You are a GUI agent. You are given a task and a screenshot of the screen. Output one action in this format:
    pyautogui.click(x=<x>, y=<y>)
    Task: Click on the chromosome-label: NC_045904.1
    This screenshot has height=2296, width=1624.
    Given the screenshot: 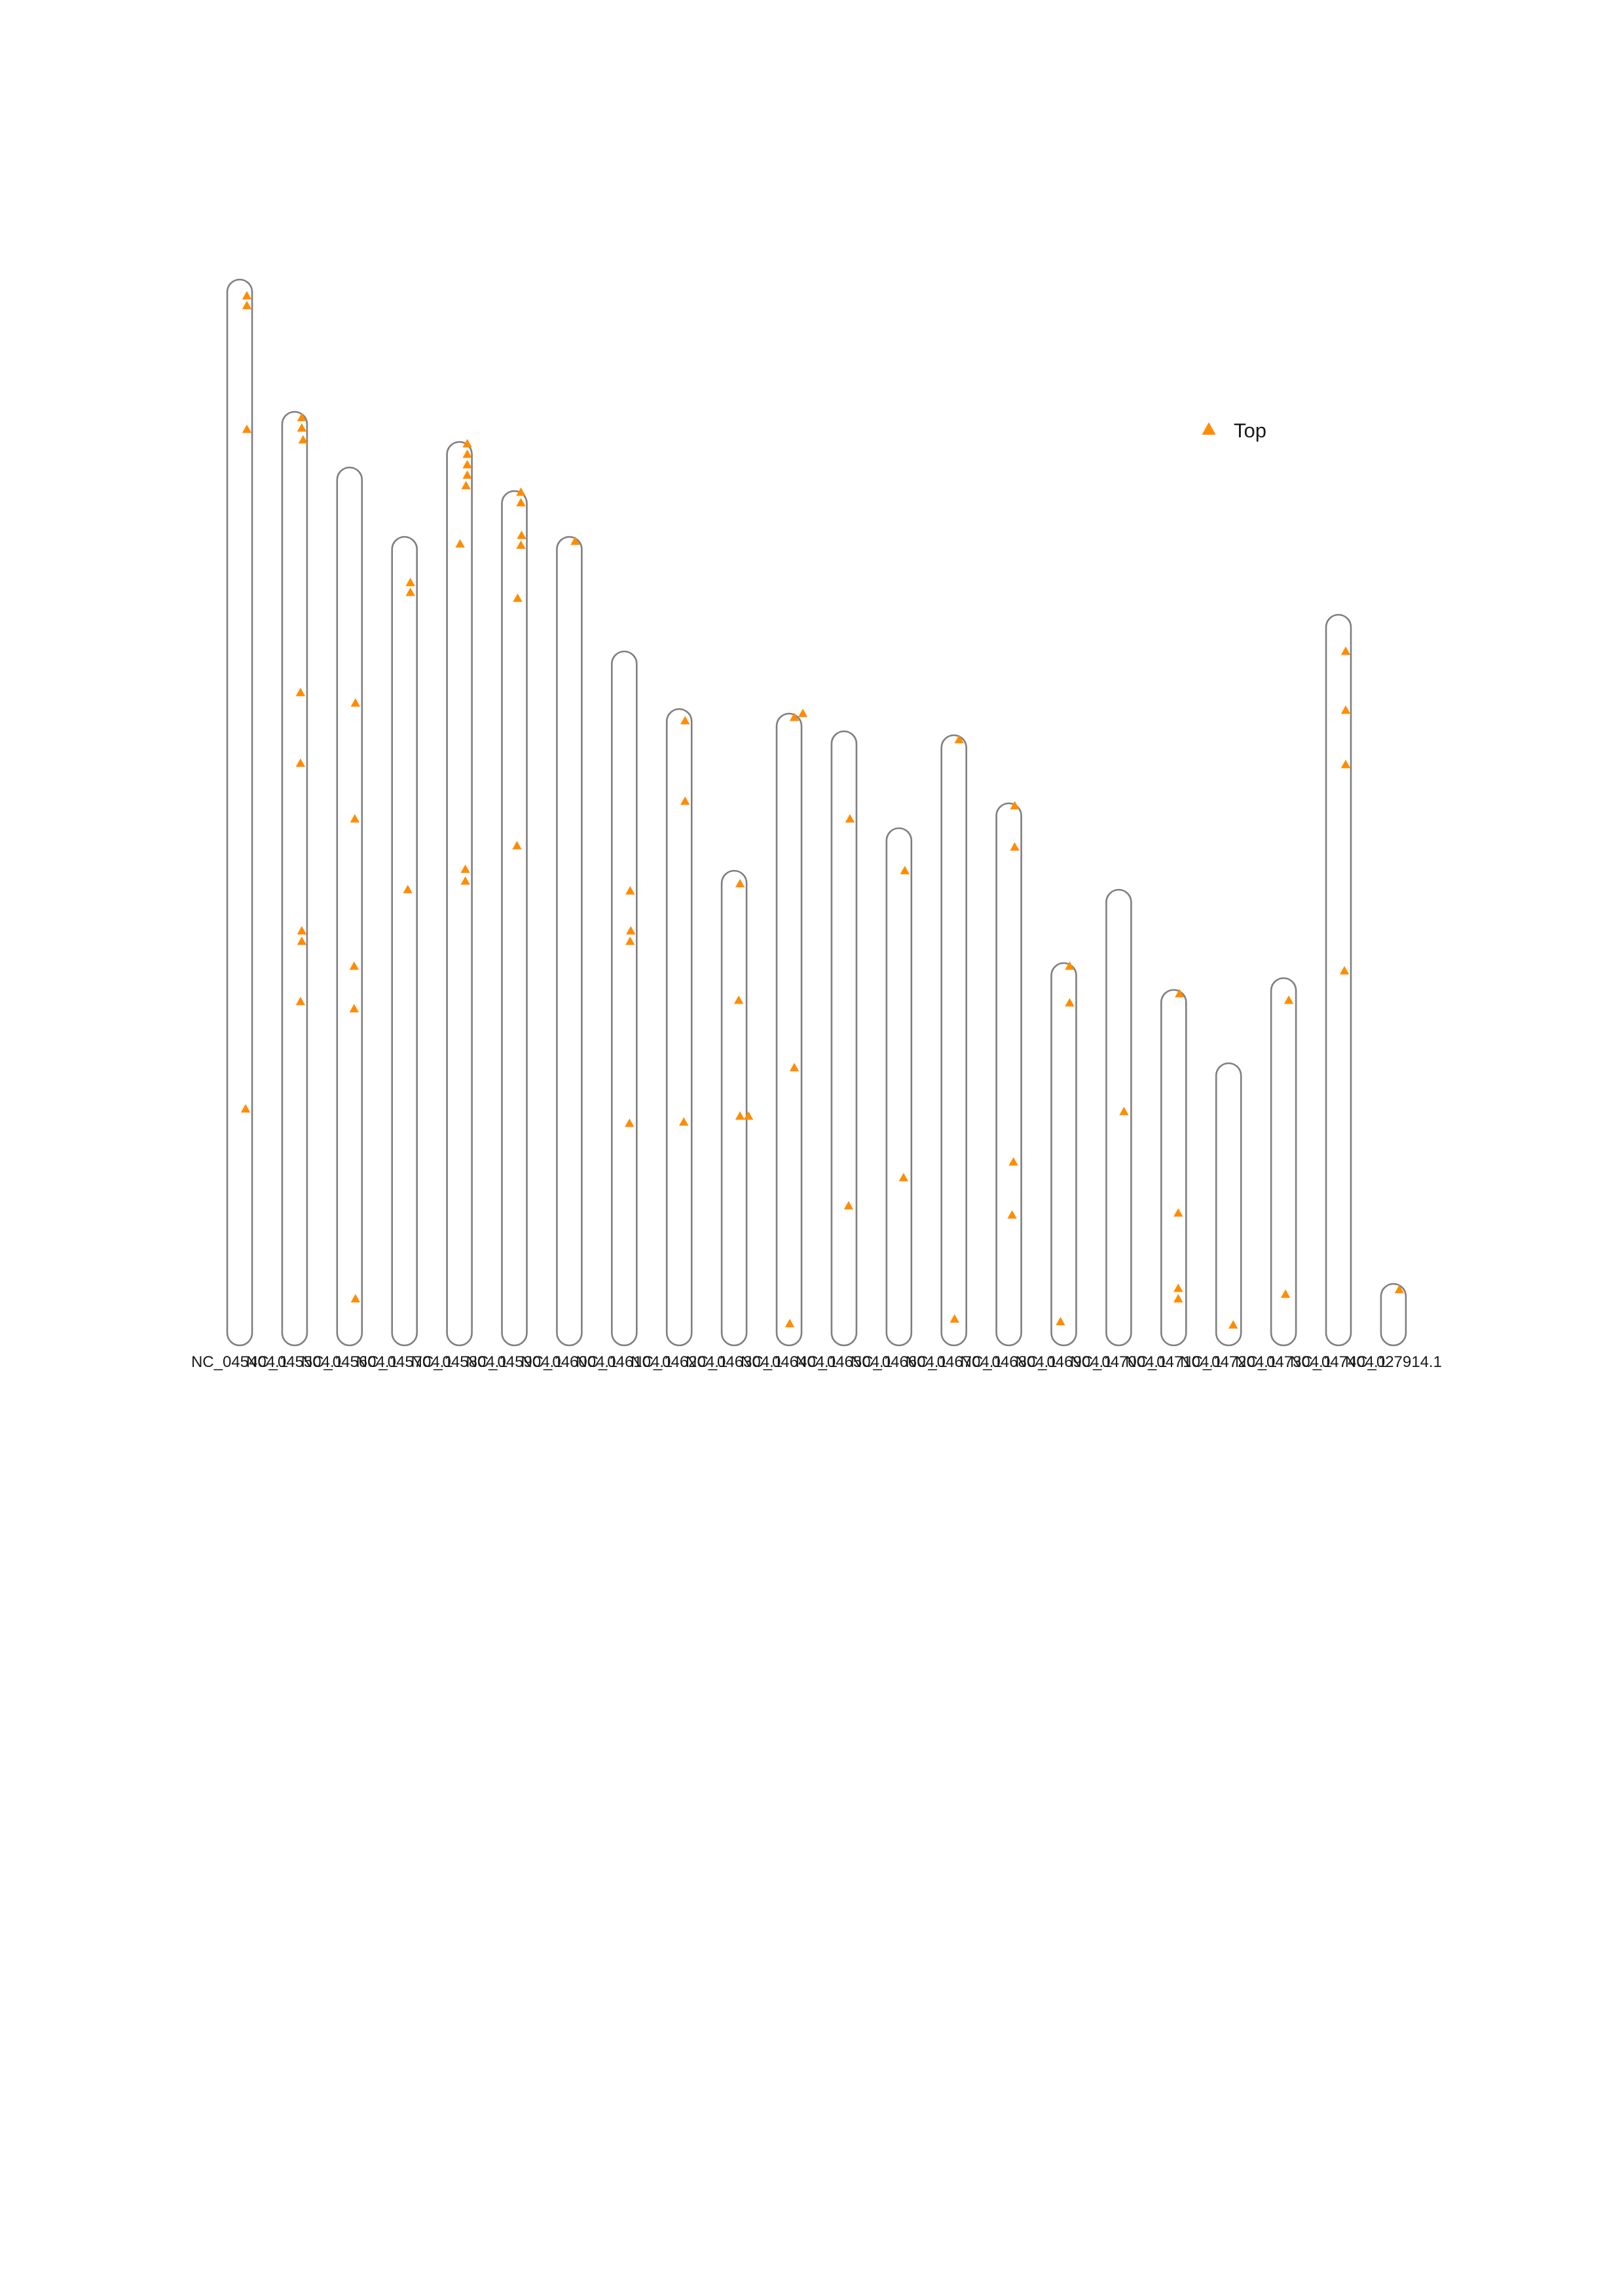 What is the action you would take?
    pyautogui.click(x=514, y=1362)
    